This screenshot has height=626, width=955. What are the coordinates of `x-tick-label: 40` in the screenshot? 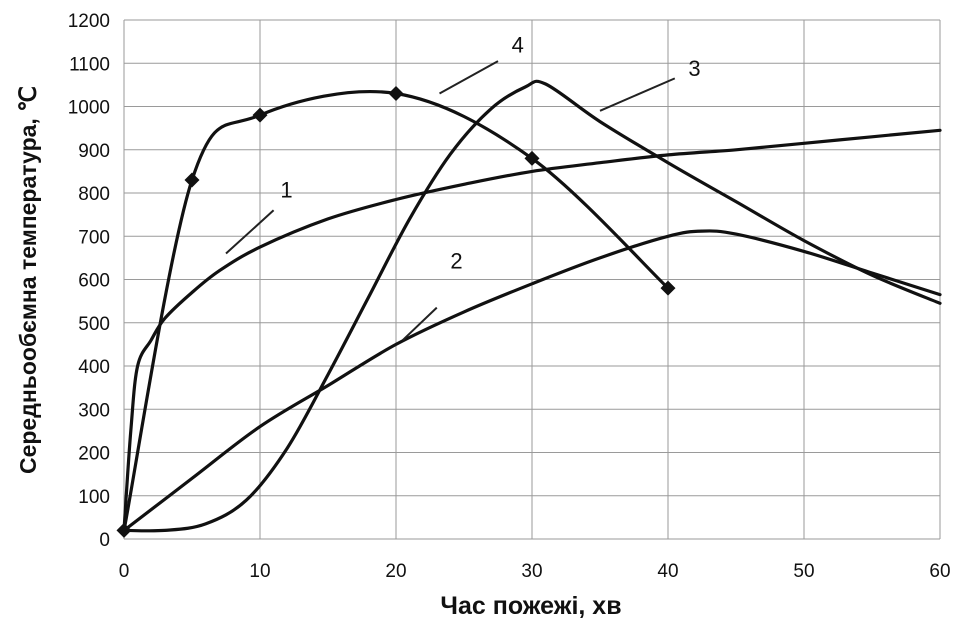 It's located at (667, 571).